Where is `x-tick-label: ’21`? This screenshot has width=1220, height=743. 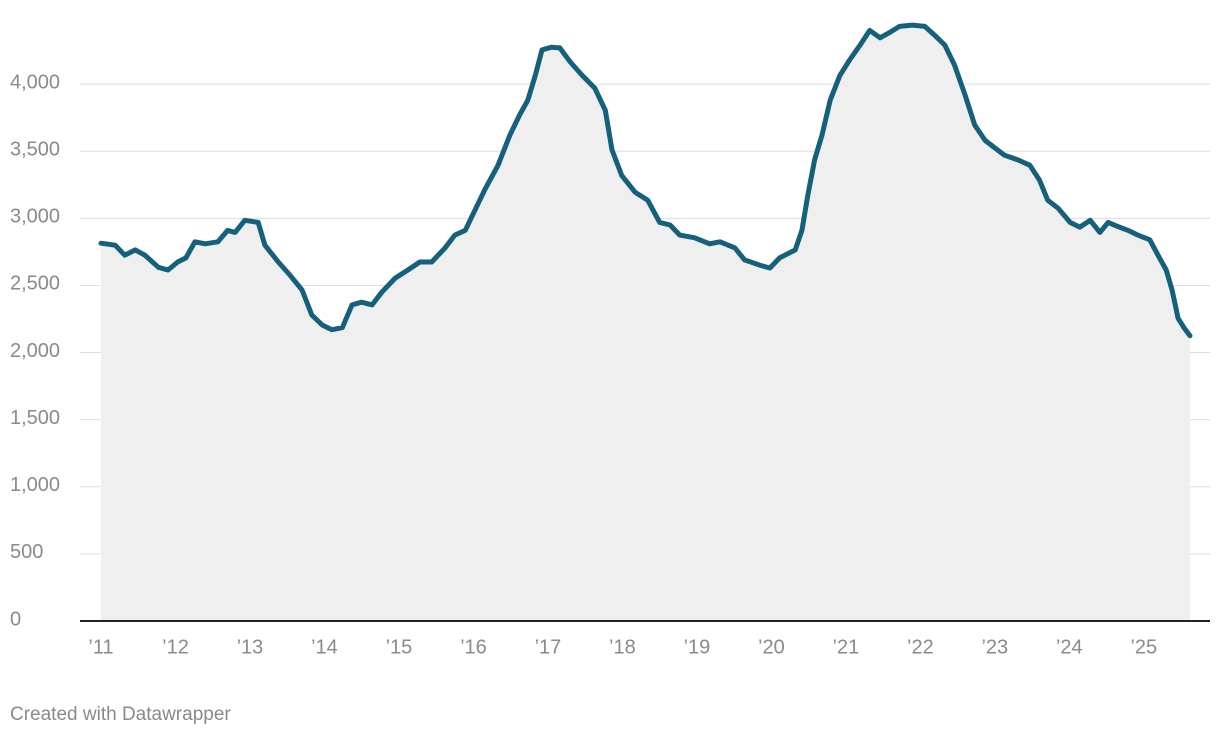
x-tick-label: ’21 is located at coordinates (846, 647).